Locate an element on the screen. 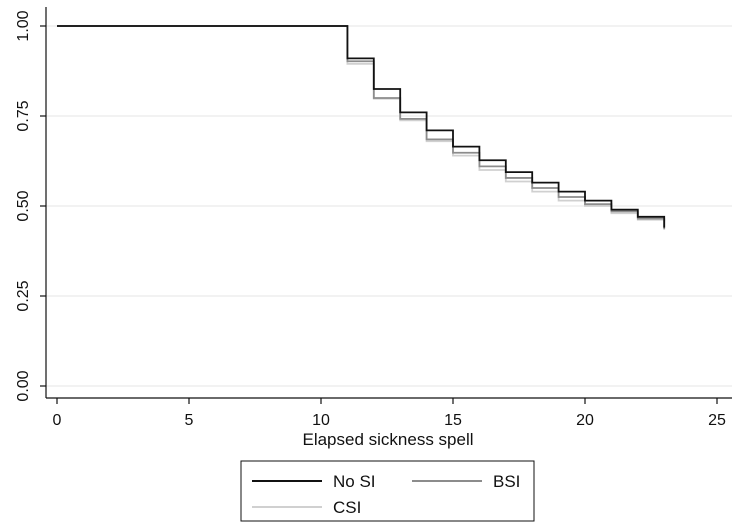  x-tick-label: 5 is located at coordinates (189, 420).